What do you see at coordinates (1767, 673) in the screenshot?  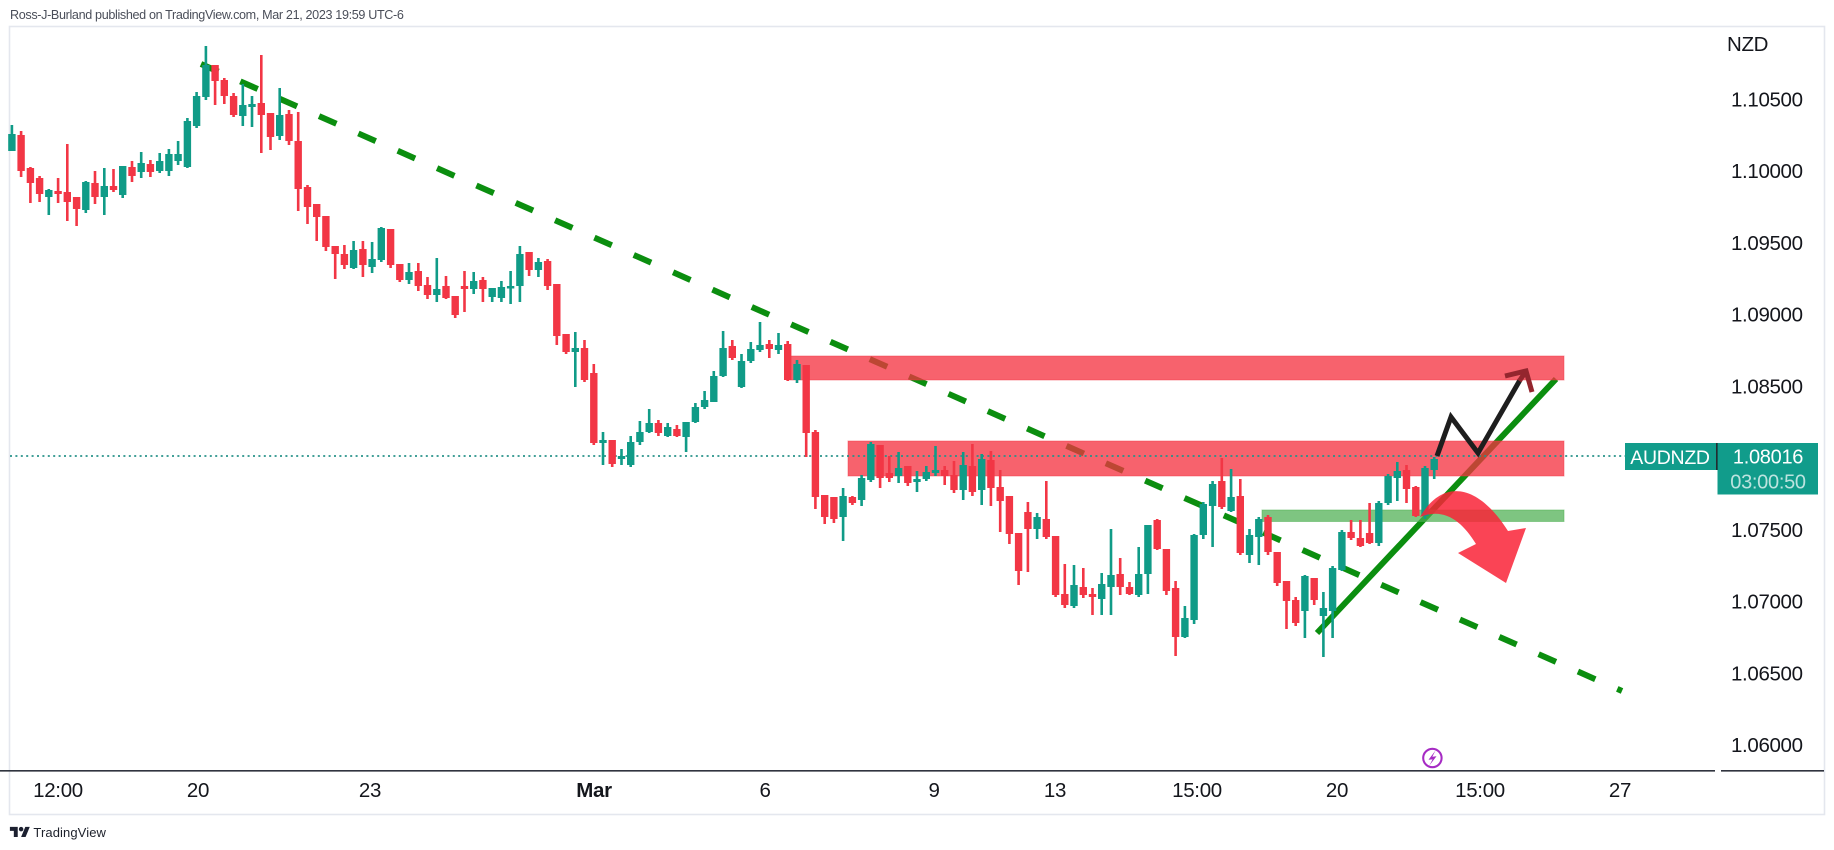 I see `svg-text: 1.06500` at bounding box center [1767, 673].